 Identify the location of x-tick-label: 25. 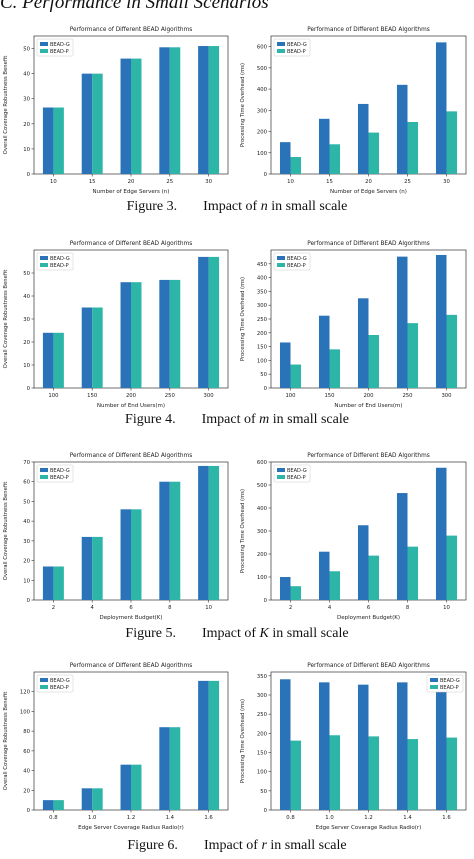
(407, 182).